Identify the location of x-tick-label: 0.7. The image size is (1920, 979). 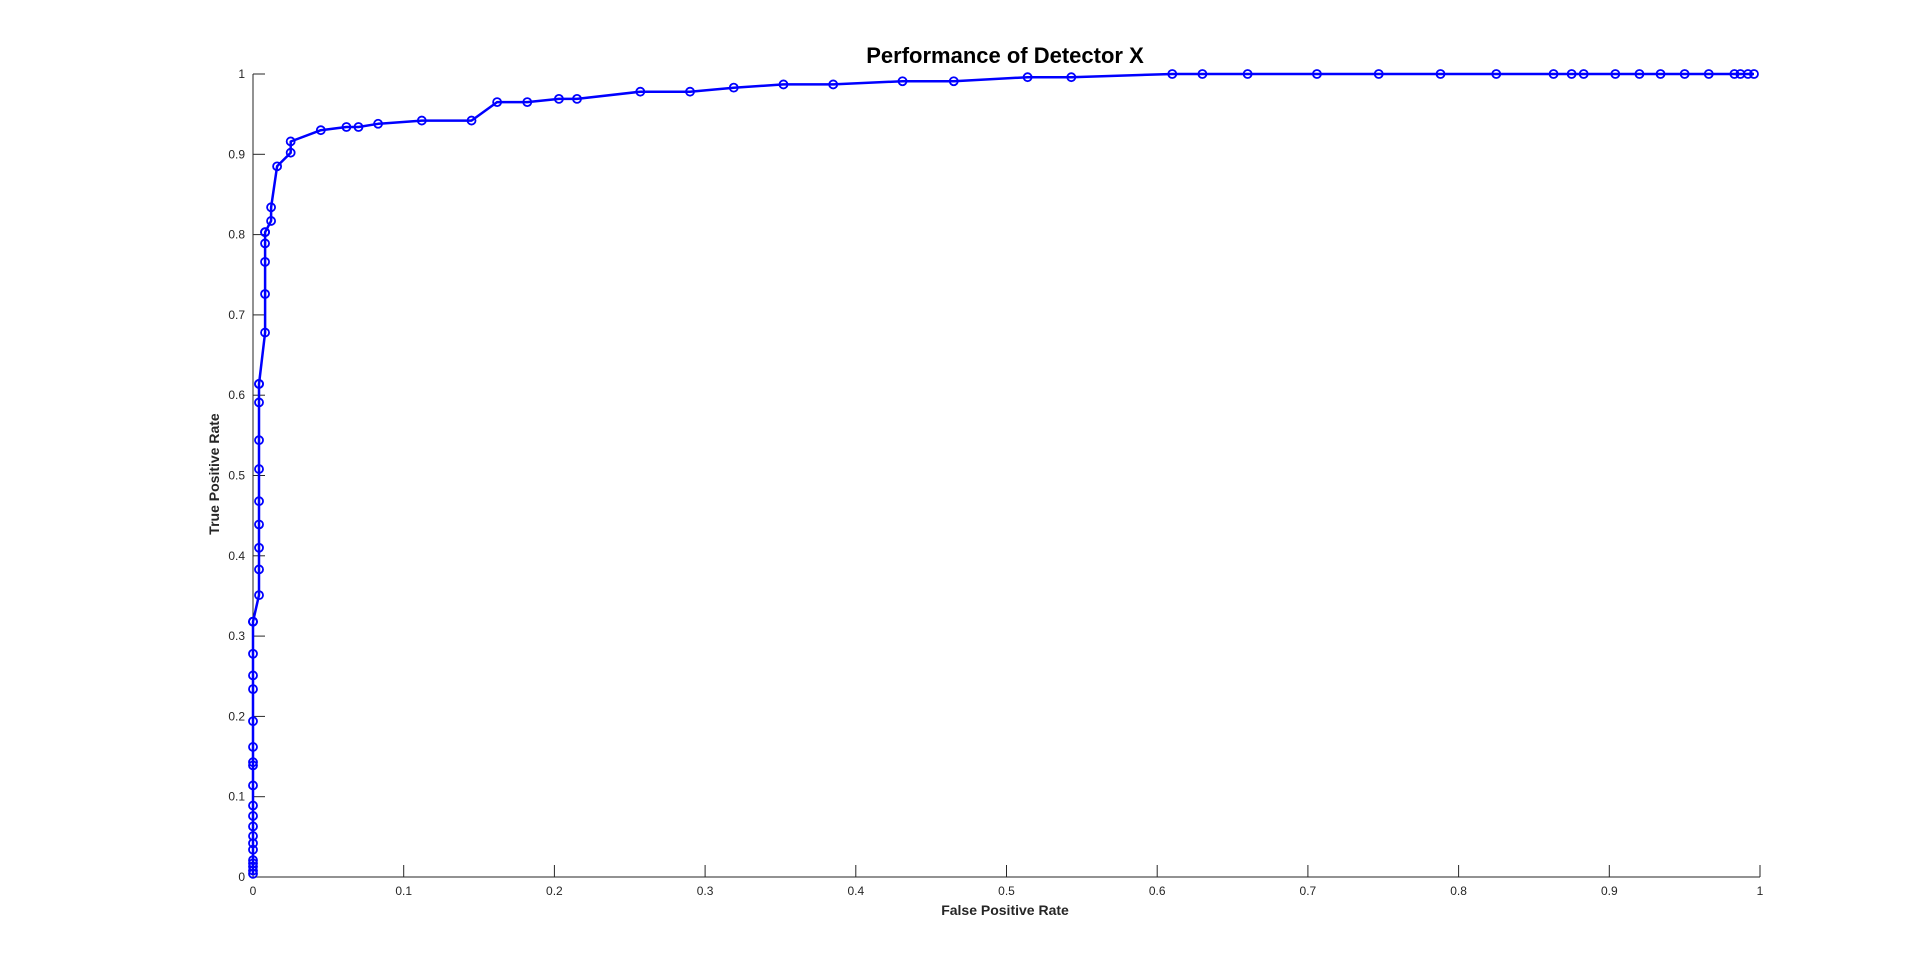
(1308, 891).